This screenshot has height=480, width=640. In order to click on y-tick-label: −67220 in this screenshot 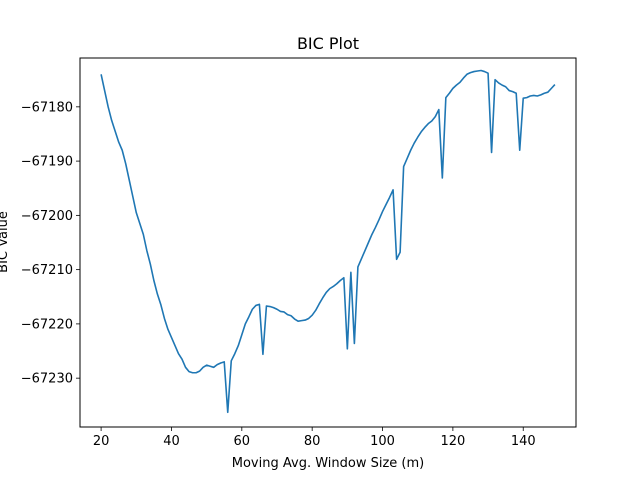, I will do `click(47, 324)`.